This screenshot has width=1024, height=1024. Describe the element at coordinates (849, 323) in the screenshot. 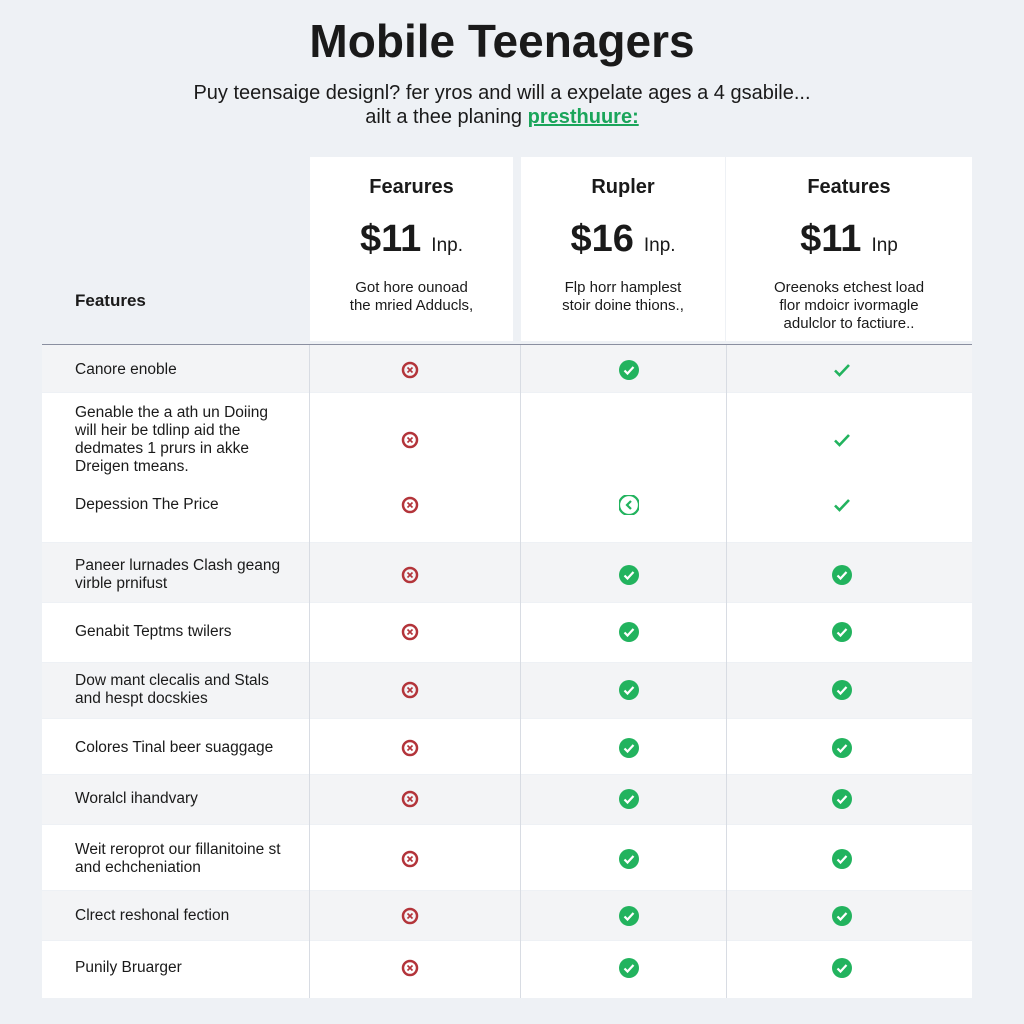

I see `plan-description: adulclor to factiure..` at that location.